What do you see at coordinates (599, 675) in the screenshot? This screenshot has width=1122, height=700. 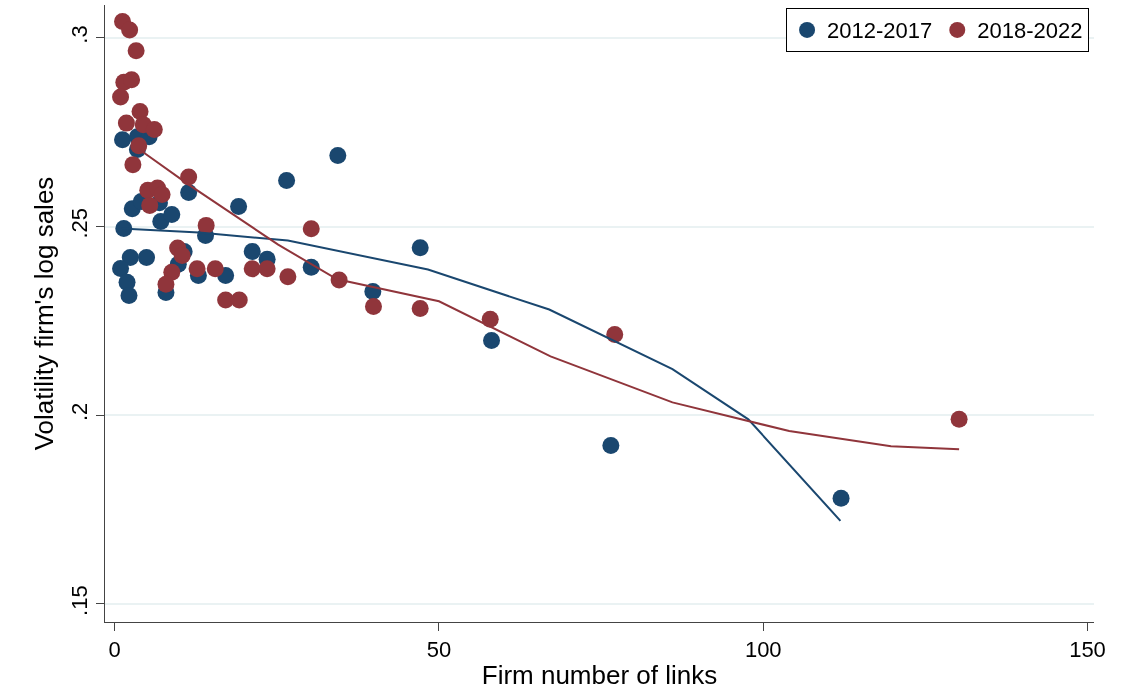 I see `x-axis-title: Firm number of links` at bounding box center [599, 675].